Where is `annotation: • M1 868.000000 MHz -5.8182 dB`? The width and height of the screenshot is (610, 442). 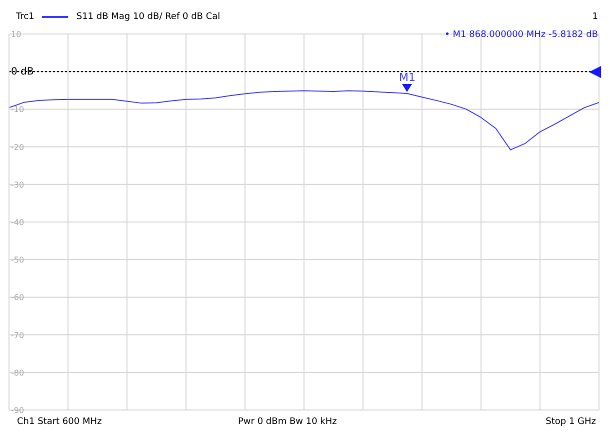 annotation: • M1 868.000000 MHz -5.8182 dB is located at coordinates (521, 35).